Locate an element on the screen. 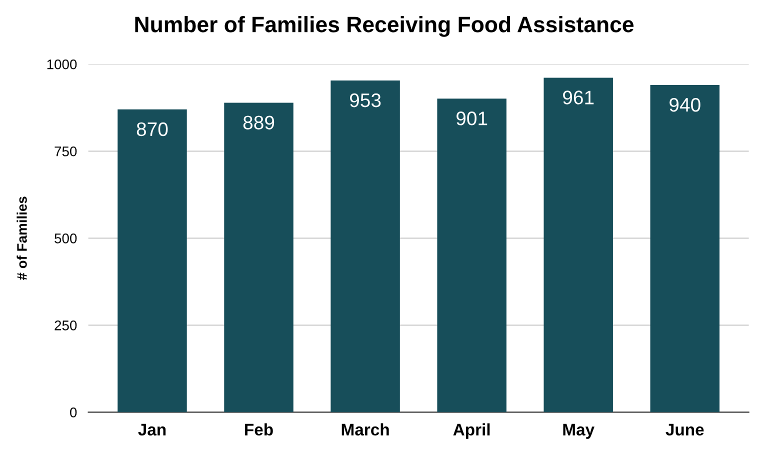  x-tick-label: May is located at coordinates (578, 431).